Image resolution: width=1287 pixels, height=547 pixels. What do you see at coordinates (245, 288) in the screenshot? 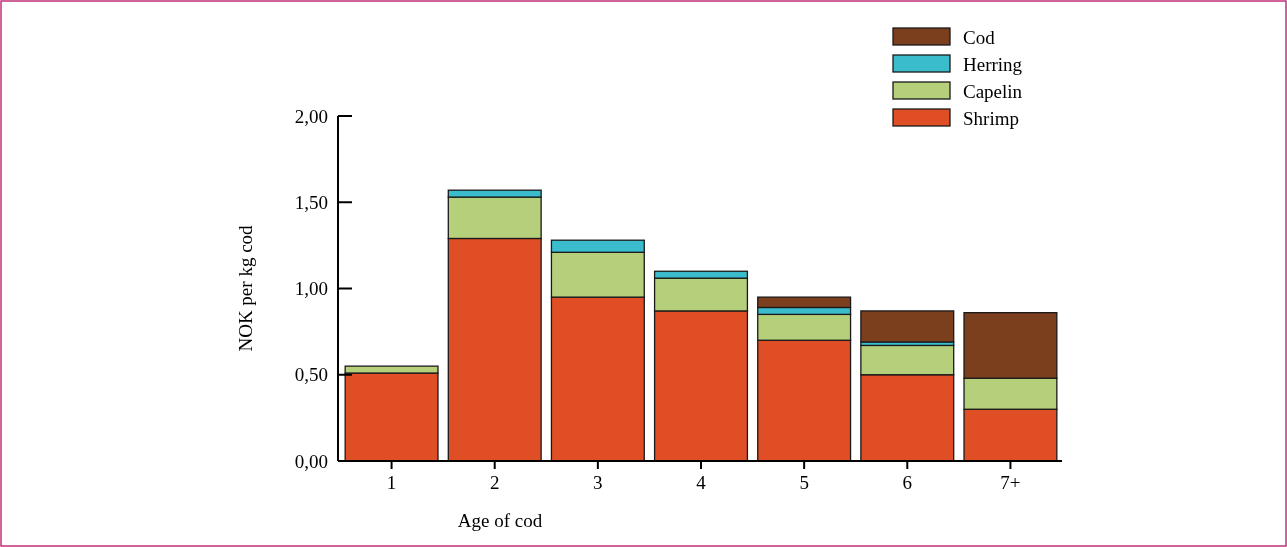
I see `y-axis-title: NOK per kg cod` at bounding box center [245, 288].